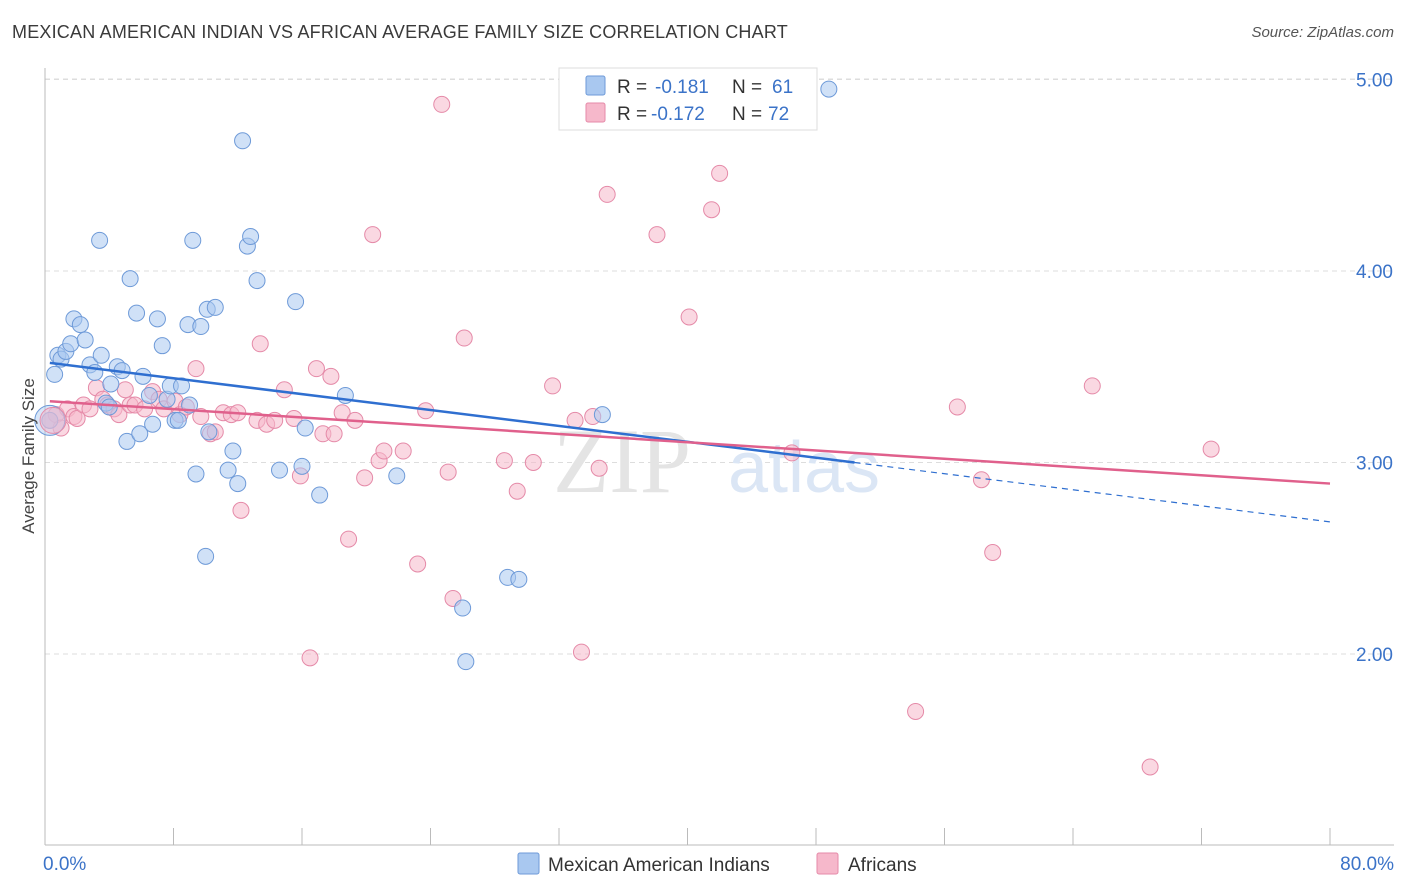  I want to click on legend-top-r-value: -0.172, so click(678, 114).